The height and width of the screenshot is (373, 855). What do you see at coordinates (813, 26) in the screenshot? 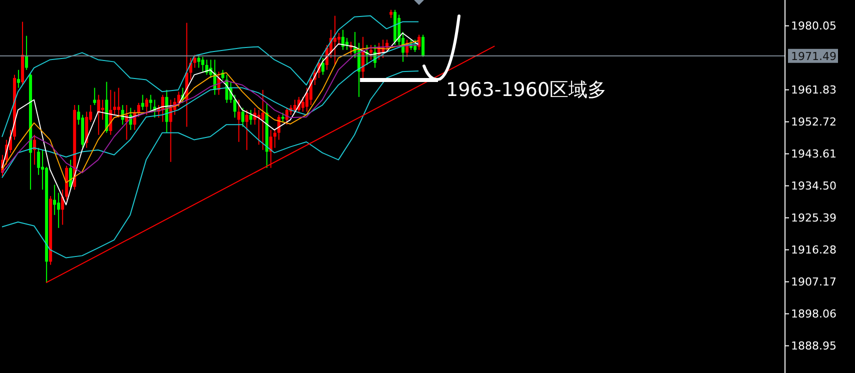
I see `y-tick-label: 1980.05` at bounding box center [813, 26].